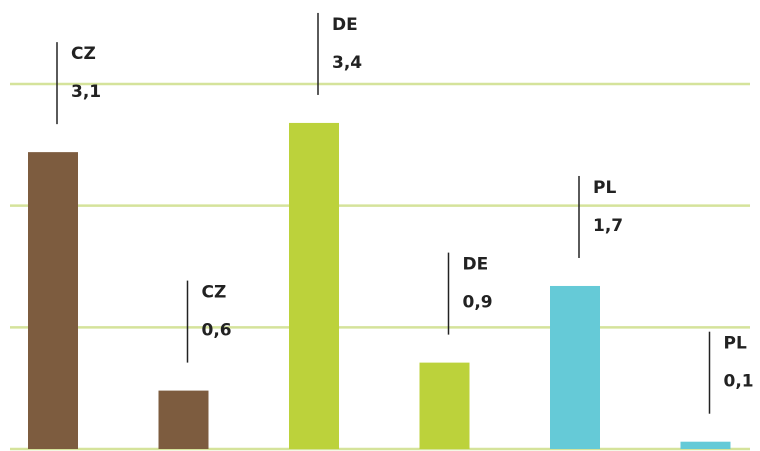  Describe the element at coordinates (347, 63) in the screenshot. I see `value-label: 3,4` at that location.